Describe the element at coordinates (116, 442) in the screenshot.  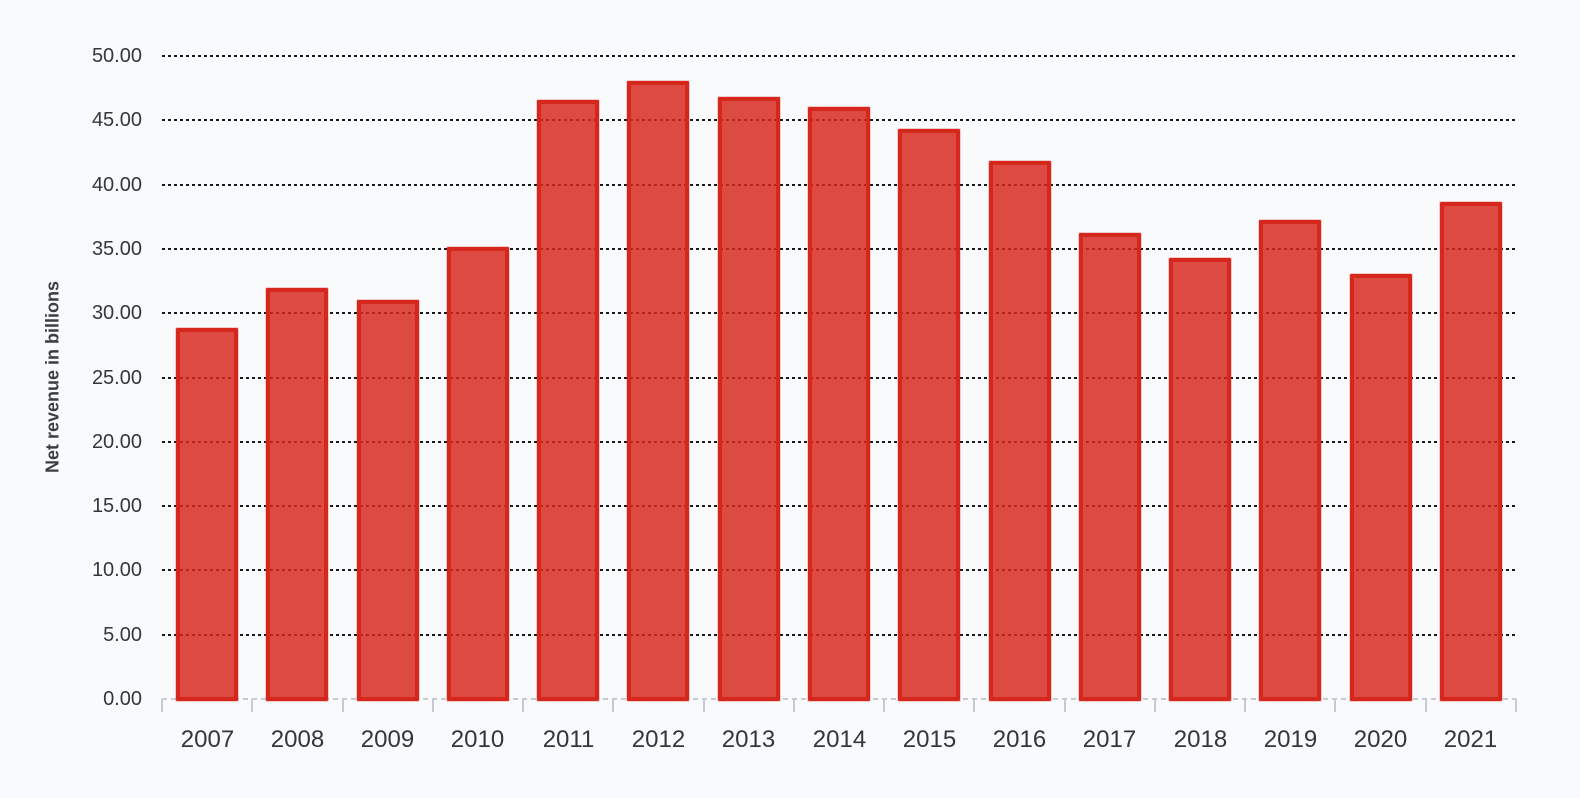
I see `y-tick-label: 20.00` at that location.